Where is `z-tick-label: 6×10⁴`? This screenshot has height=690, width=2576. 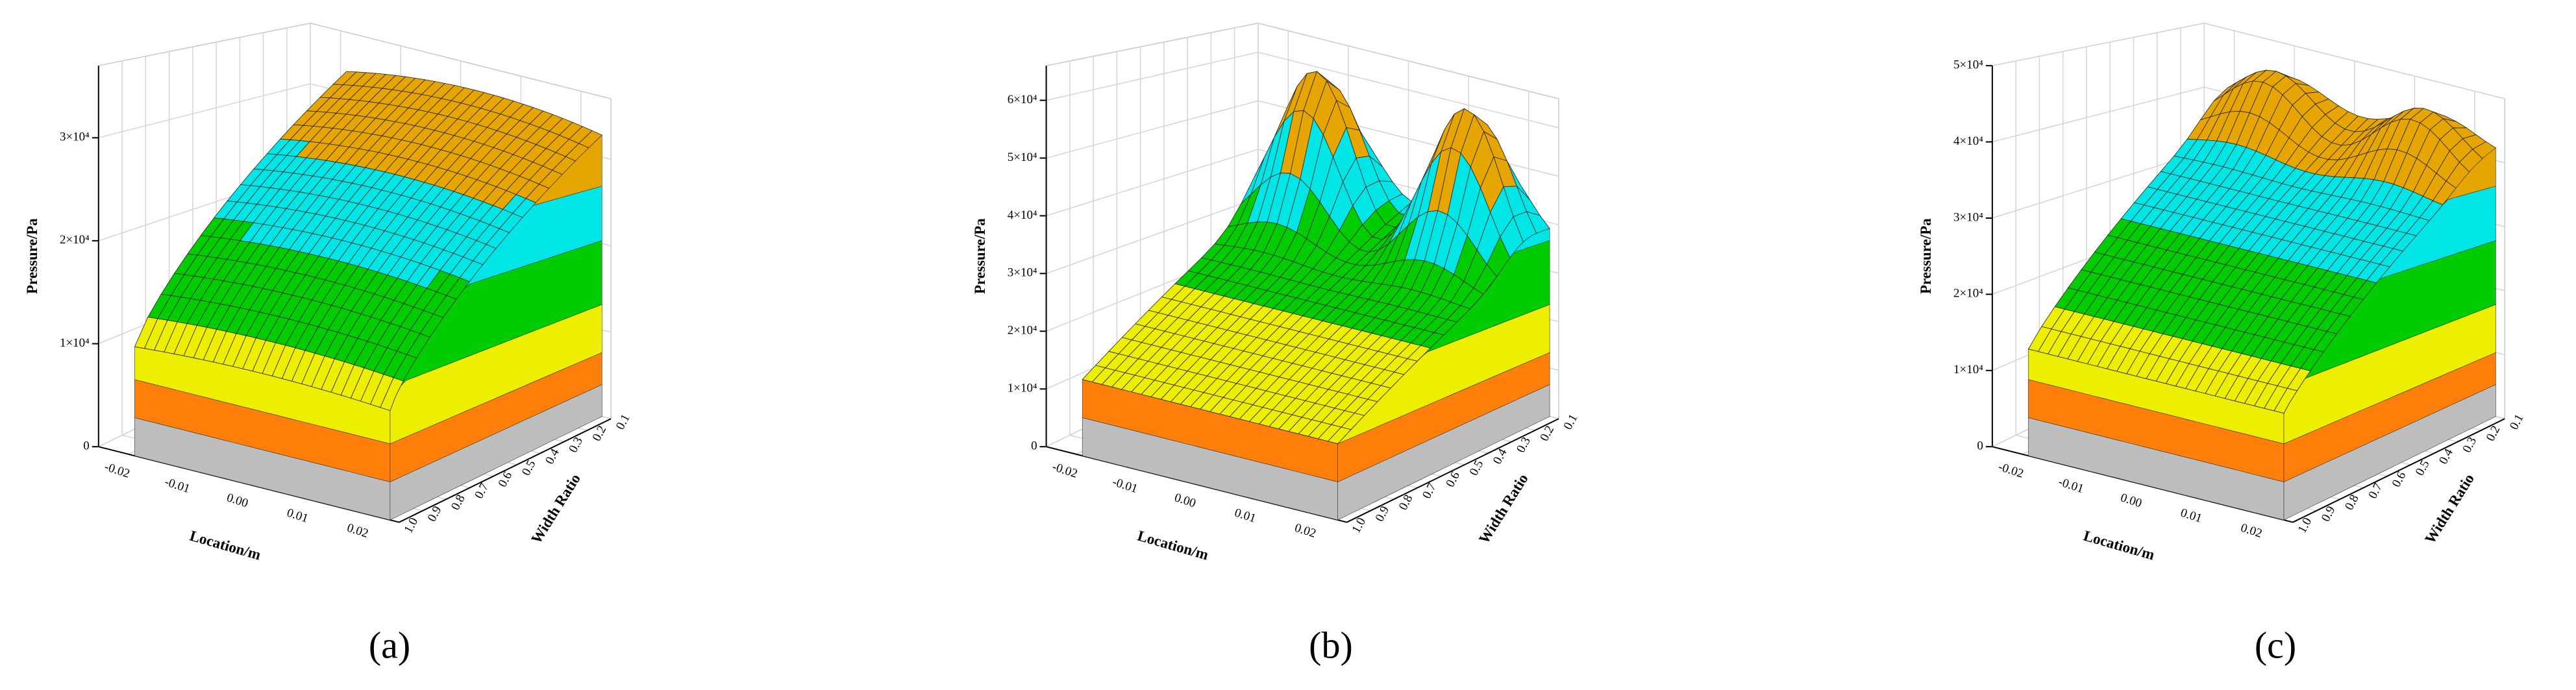
z-tick-label: 6×10⁴ is located at coordinates (1022, 99).